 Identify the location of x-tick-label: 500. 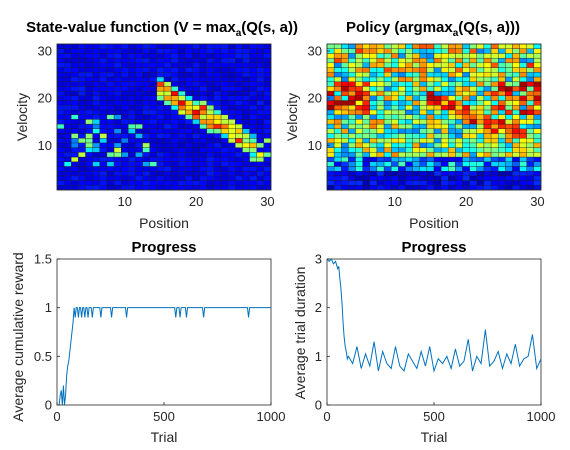
(434, 416).